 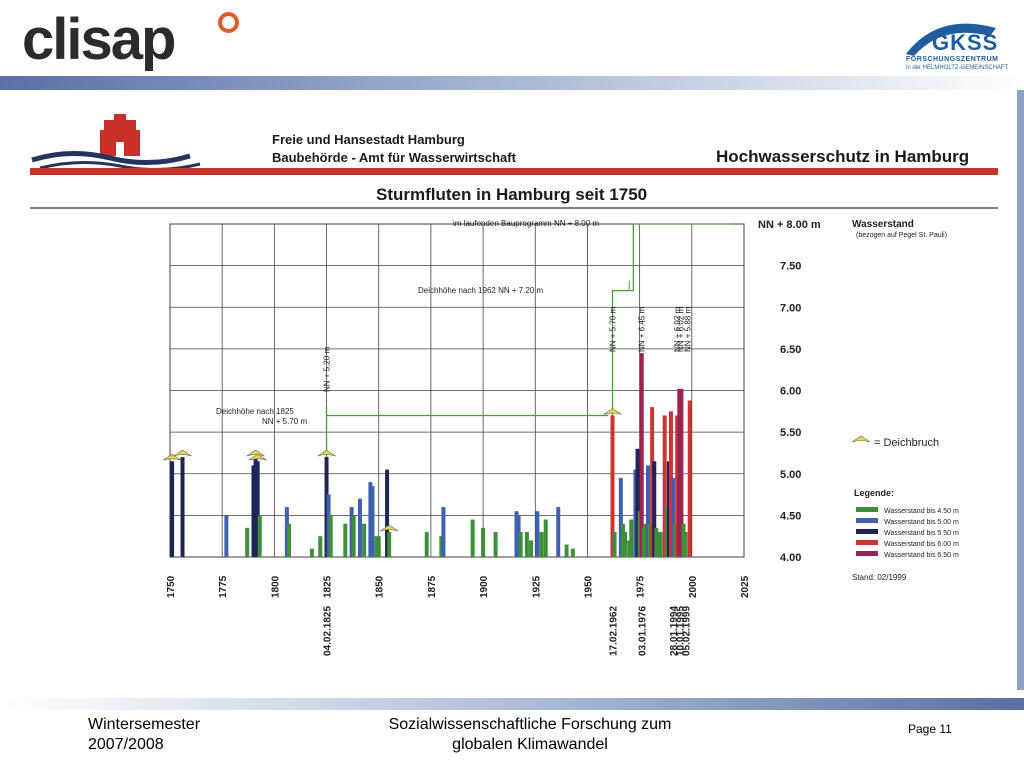 I want to click on x-tick-label: 1800, so click(x=275, y=586).